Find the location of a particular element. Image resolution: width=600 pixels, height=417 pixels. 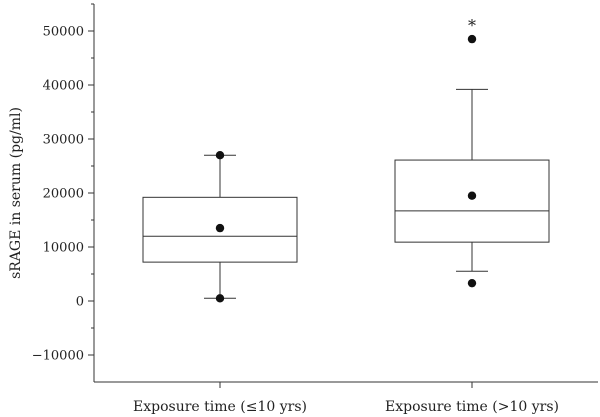

y-tick-label: 10000 is located at coordinates (63, 248).